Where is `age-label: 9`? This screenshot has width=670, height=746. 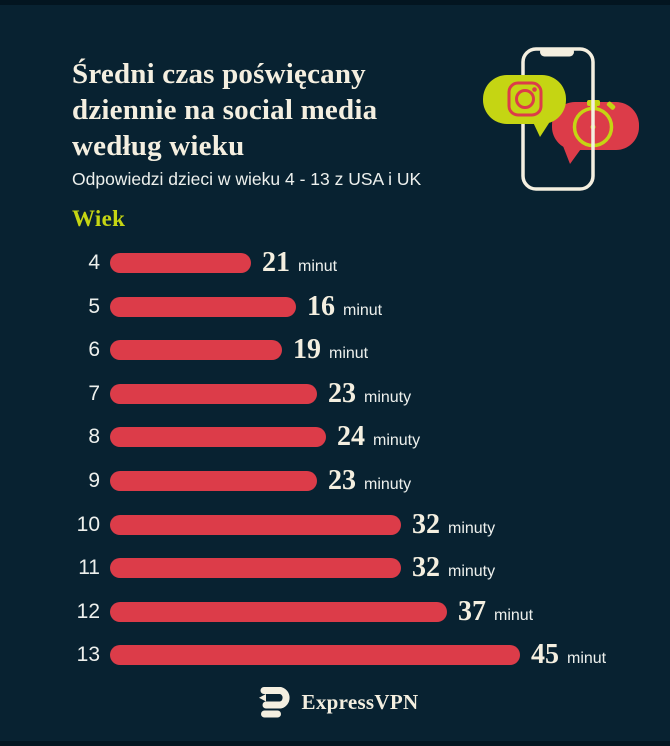 age-label: 9 is located at coordinates (94, 480).